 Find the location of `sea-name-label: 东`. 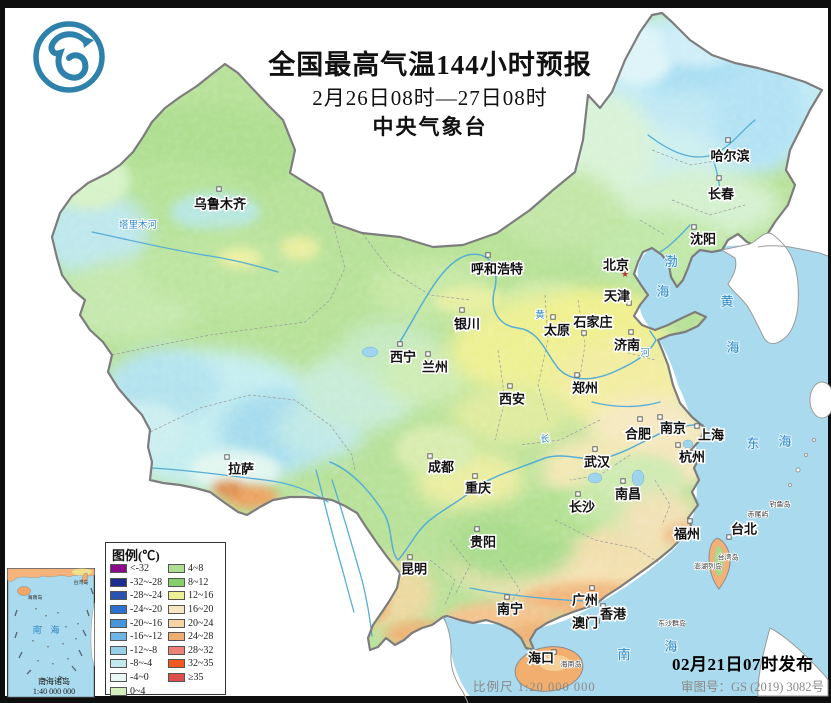

sea-name-label: 东 is located at coordinates (752, 443).